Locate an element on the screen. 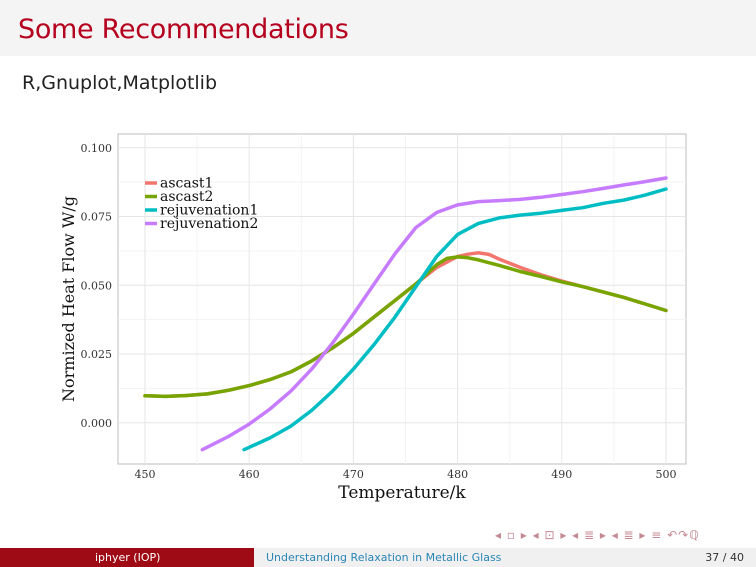 The height and width of the screenshot is (567, 756). x-tick-label: 470 is located at coordinates (353, 474).